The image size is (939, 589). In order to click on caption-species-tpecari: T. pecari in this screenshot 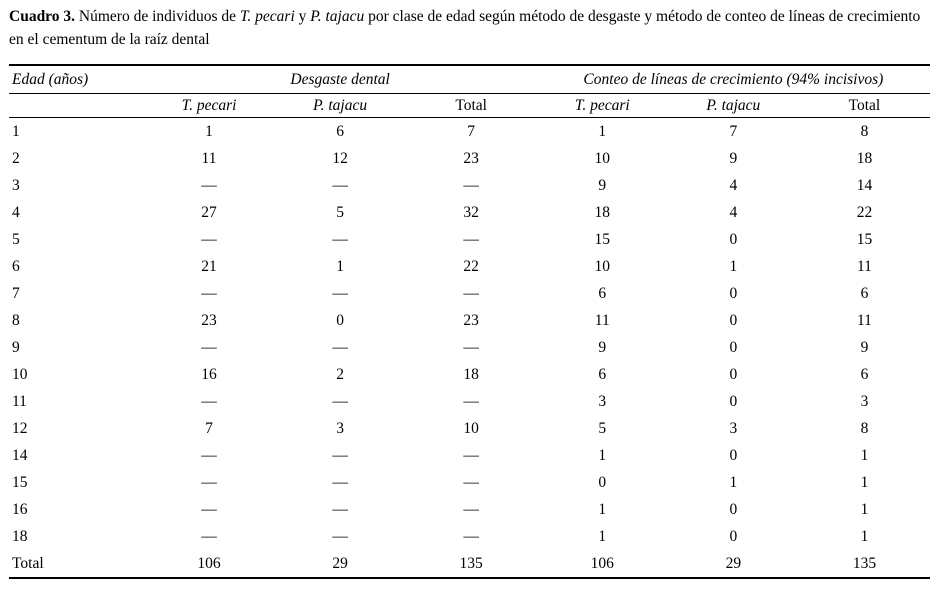, I will do `click(267, 16)`.